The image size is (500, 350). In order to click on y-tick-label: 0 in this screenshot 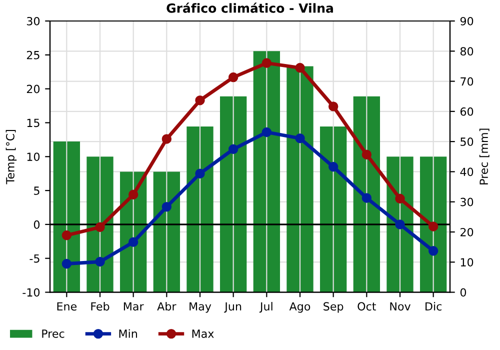, I will do `click(37, 224)`.